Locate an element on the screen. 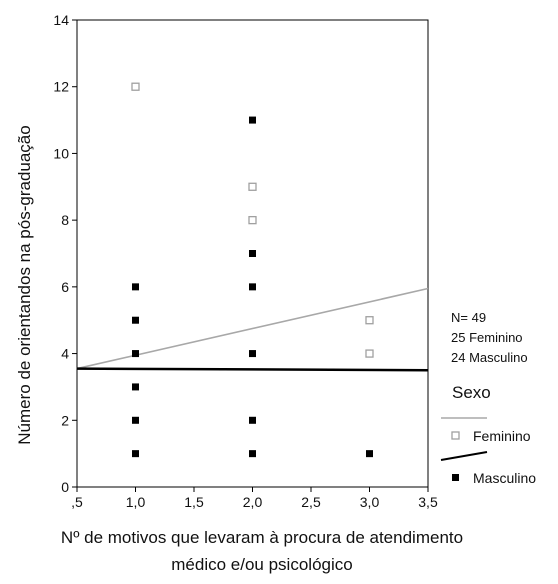  y-axis-label: Número de orientandos na pós-graduação is located at coordinates (24, 284).